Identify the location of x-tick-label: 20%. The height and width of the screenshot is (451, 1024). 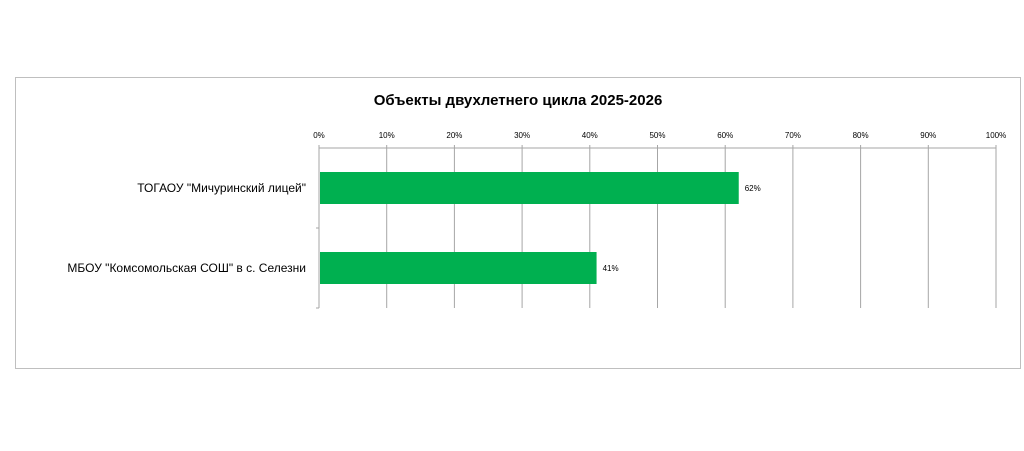
(454, 135).